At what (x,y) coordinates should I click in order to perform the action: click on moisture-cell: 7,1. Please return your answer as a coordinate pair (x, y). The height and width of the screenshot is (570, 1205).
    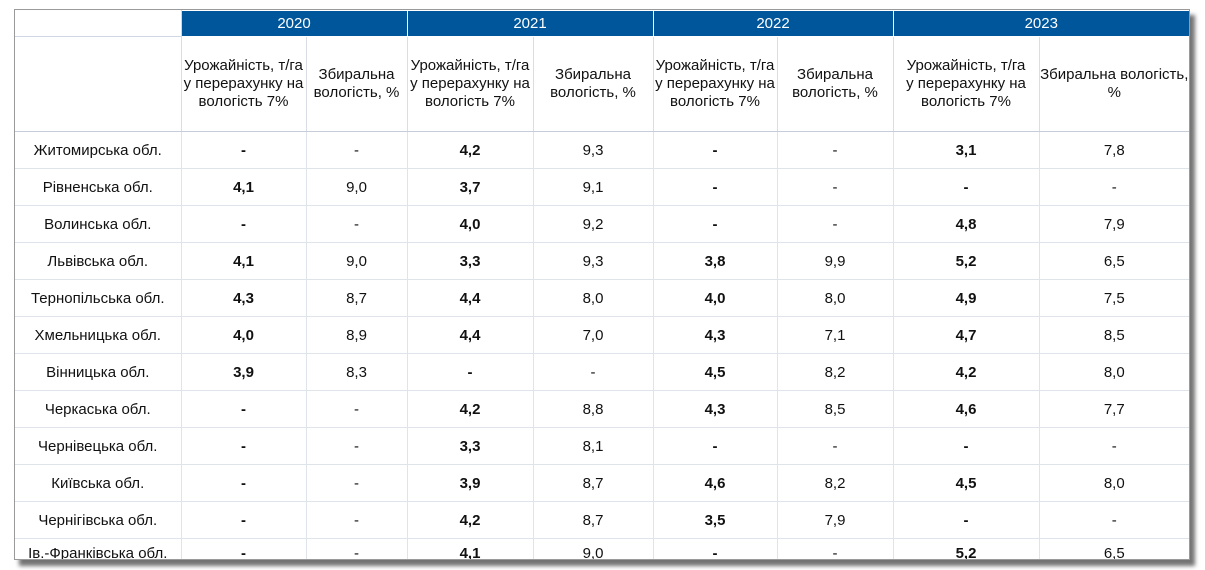
    Looking at the image, I should click on (835, 335).